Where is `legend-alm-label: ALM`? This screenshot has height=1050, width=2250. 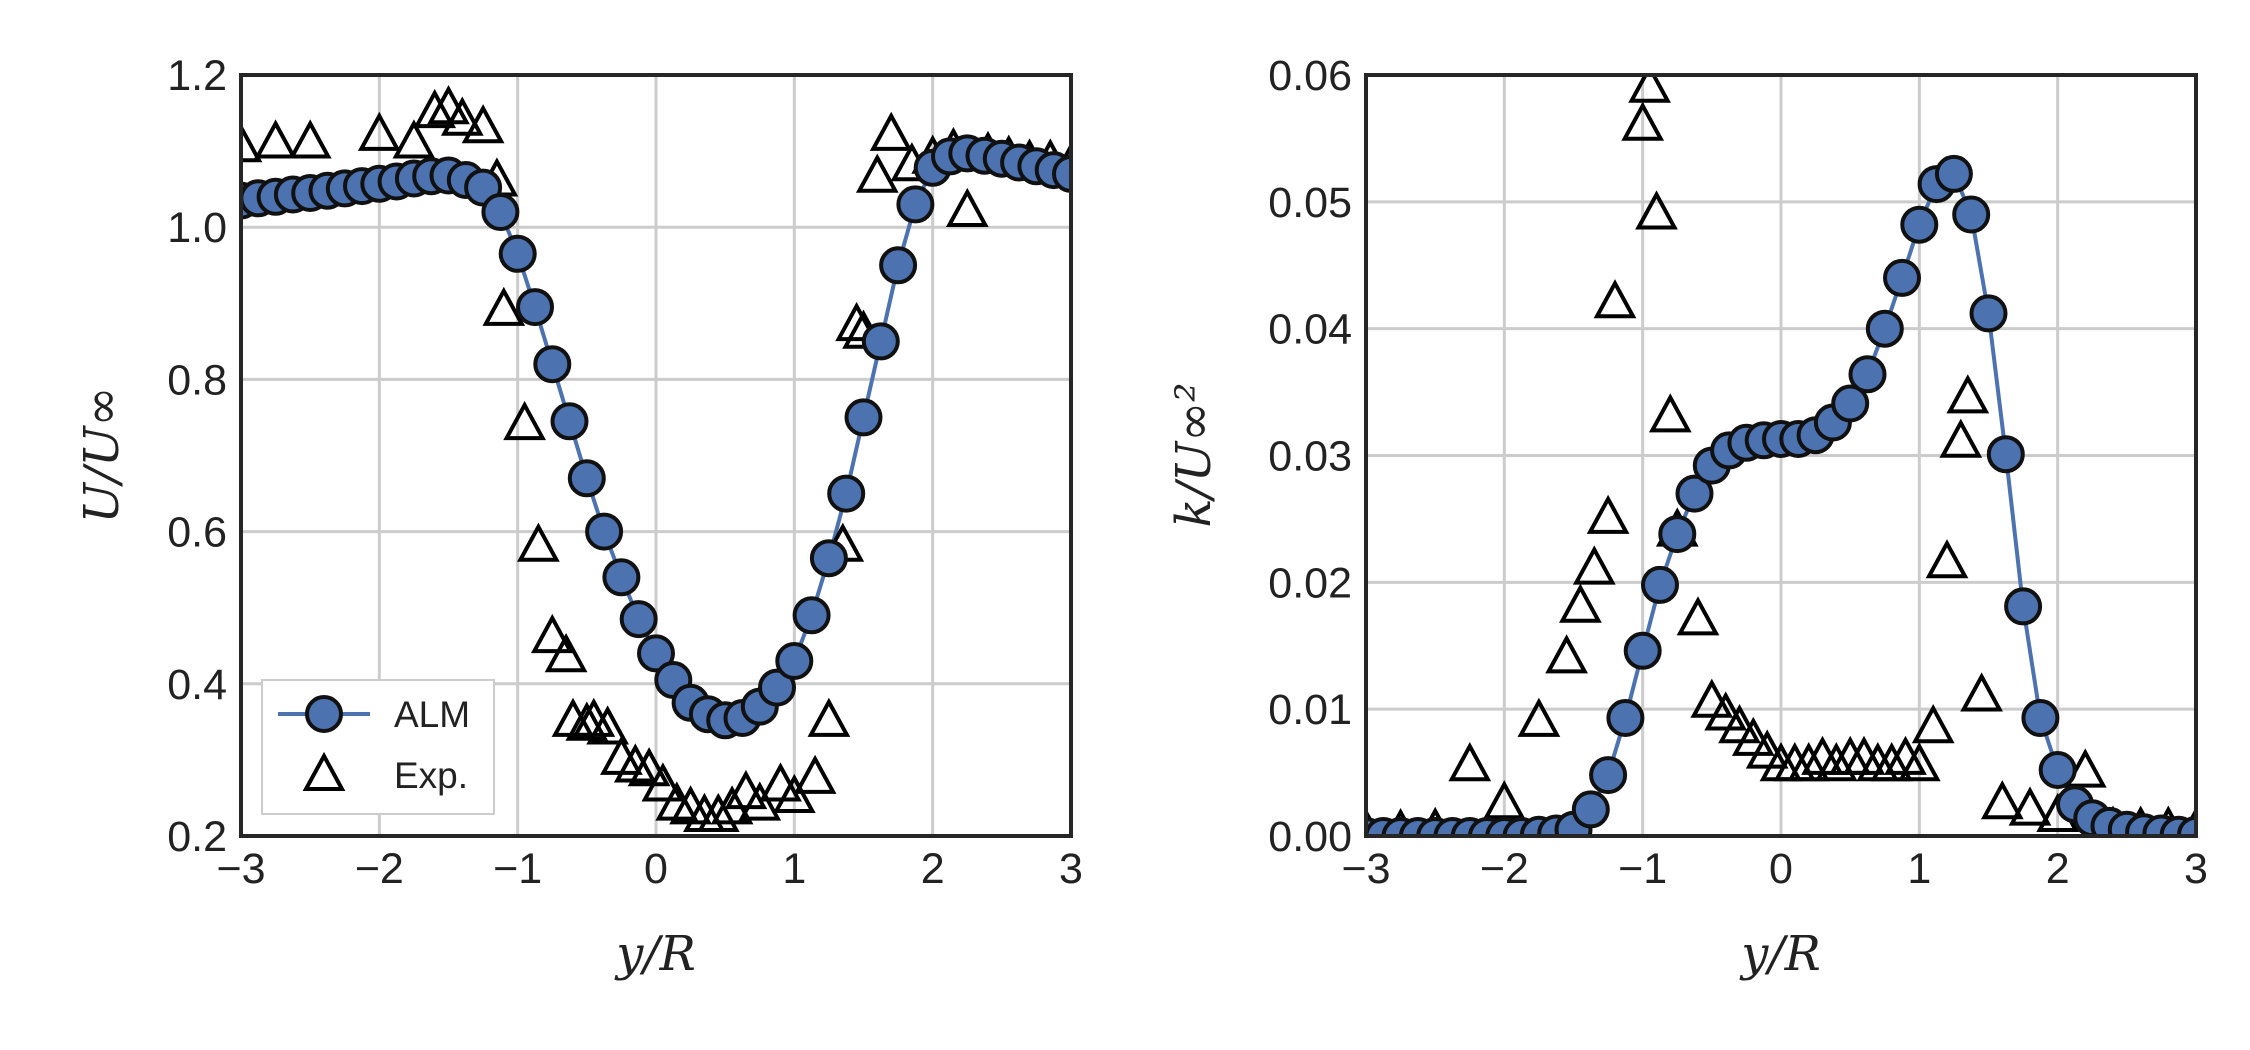
legend-alm-label: ALM is located at coordinates (432, 714).